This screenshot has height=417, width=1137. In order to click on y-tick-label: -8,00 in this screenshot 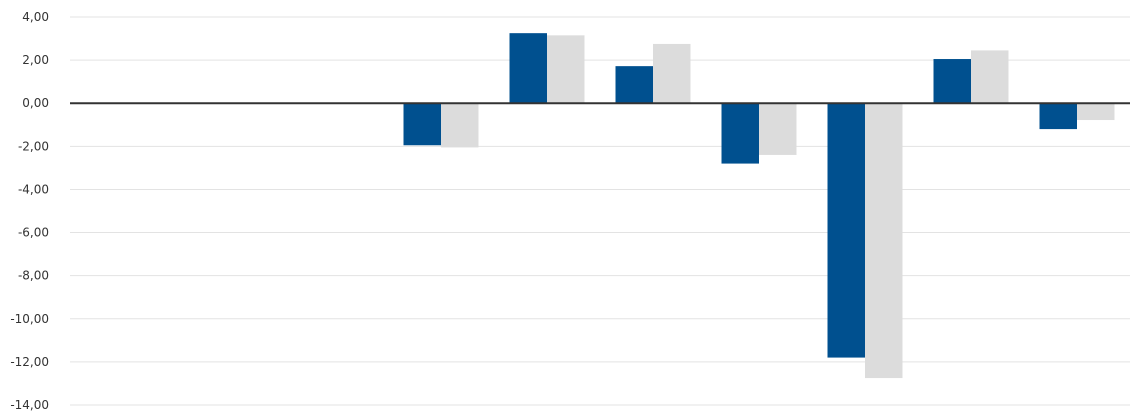, I will do `click(33, 276)`.